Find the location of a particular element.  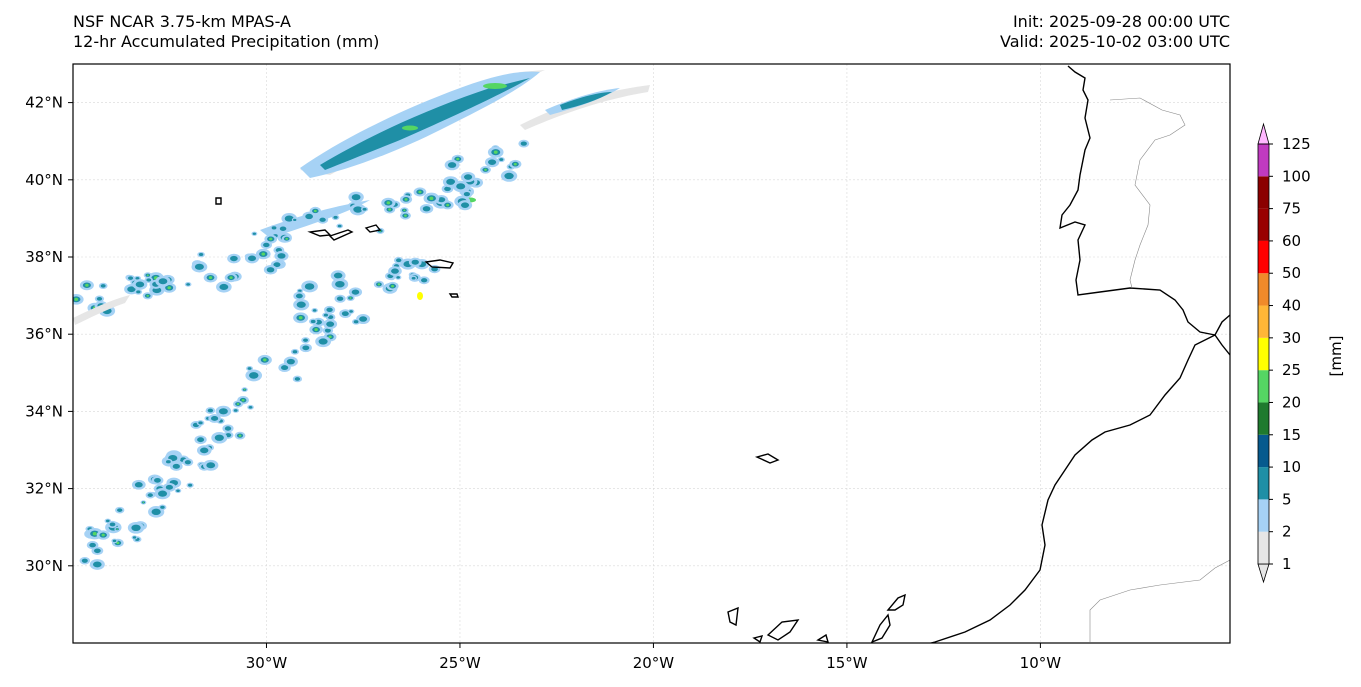

coast-africa is located at coordinates (1079, 488).